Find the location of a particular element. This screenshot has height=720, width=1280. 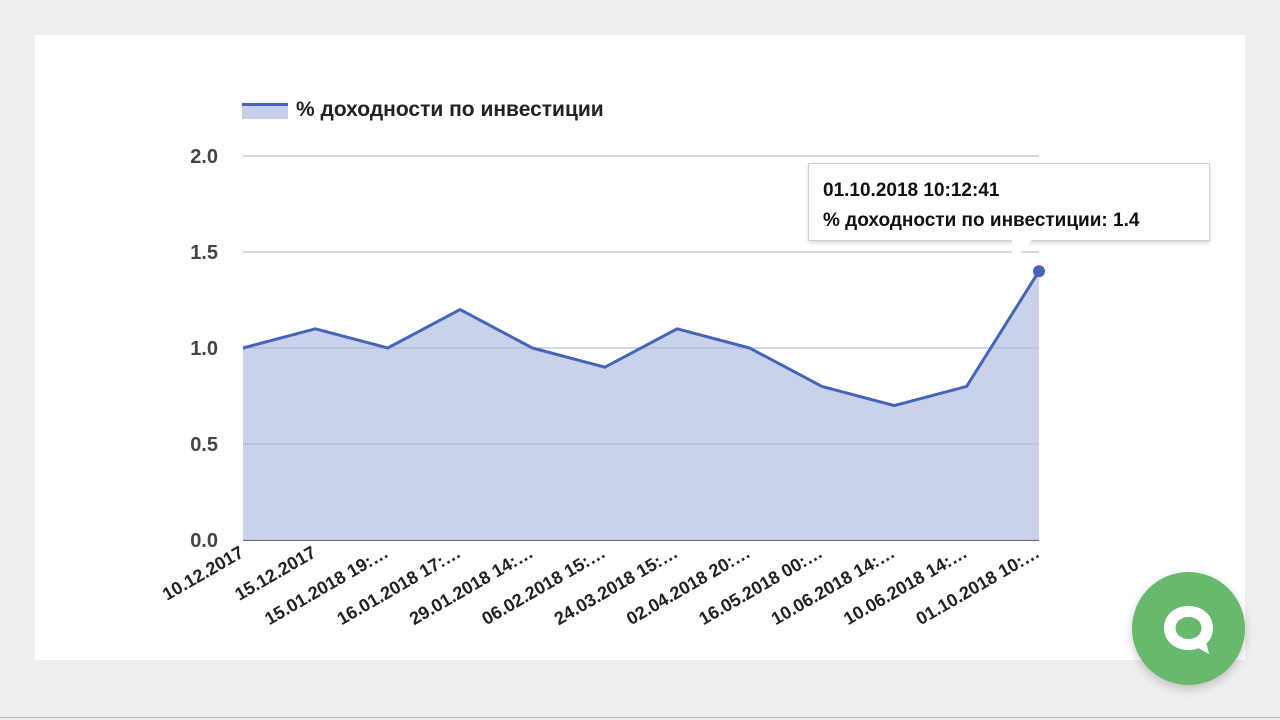

y-tick-label: 1.0 is located at coordinates (204, 349).